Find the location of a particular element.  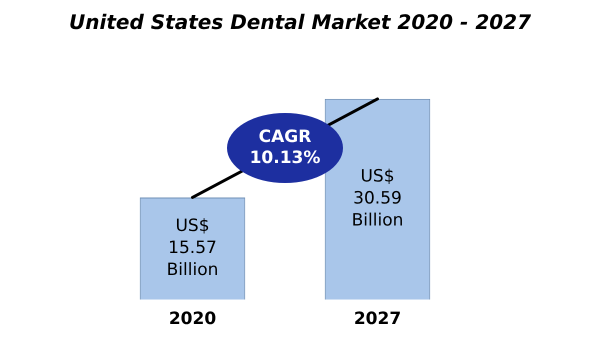

x-tick-label: 2027 is located at coordinates (378, 319).